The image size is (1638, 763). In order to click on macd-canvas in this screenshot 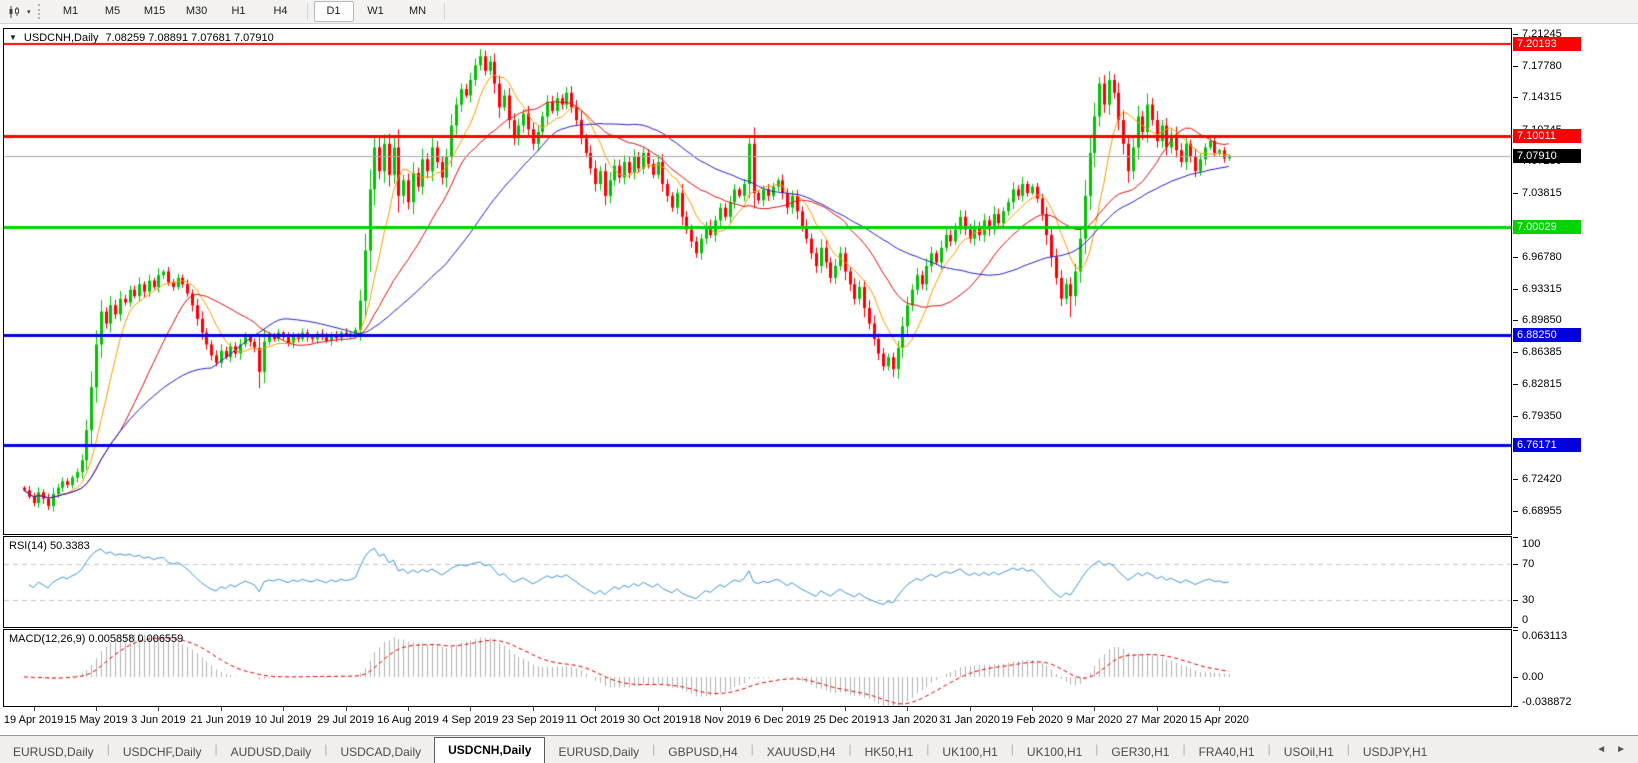, I will do `click(757, 668)`.